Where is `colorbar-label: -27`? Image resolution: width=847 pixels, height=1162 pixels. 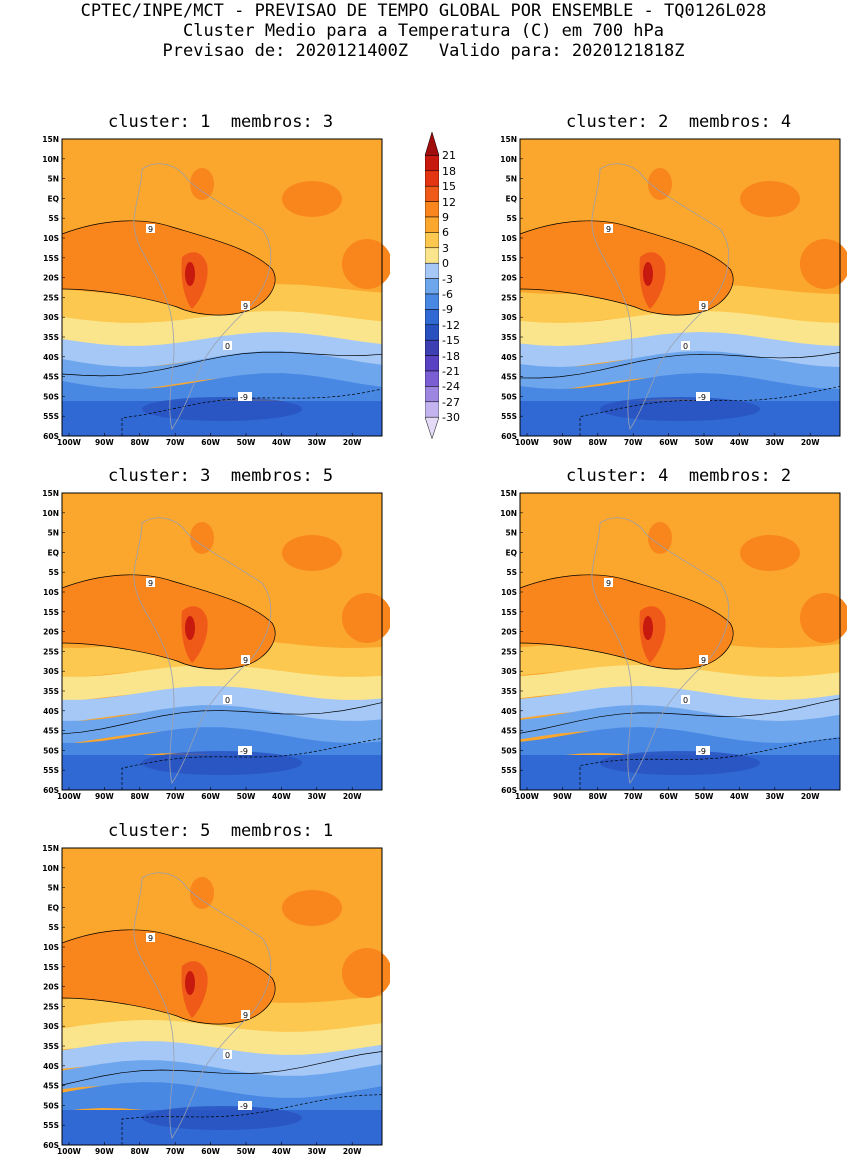
colorbar-label: -27 is located at coordinates (451, 402).